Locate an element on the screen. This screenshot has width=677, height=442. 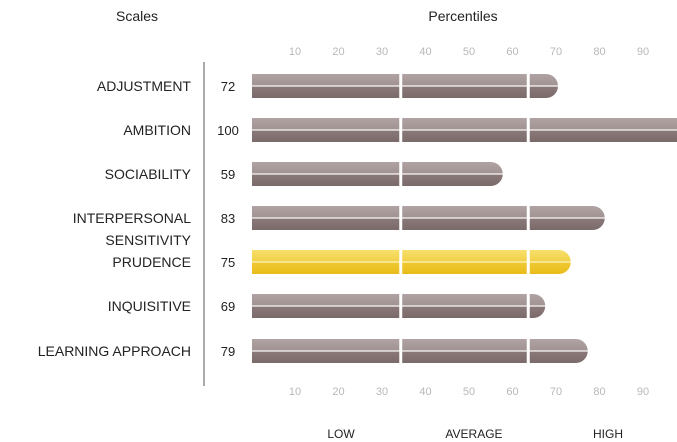
scale-row: ADJUSTMENT 72 is located at coordinates (327, 86).